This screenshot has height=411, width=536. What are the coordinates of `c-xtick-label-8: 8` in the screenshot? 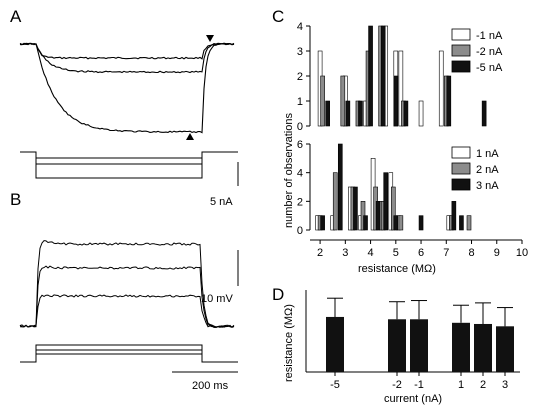 It's located at (471, 253).